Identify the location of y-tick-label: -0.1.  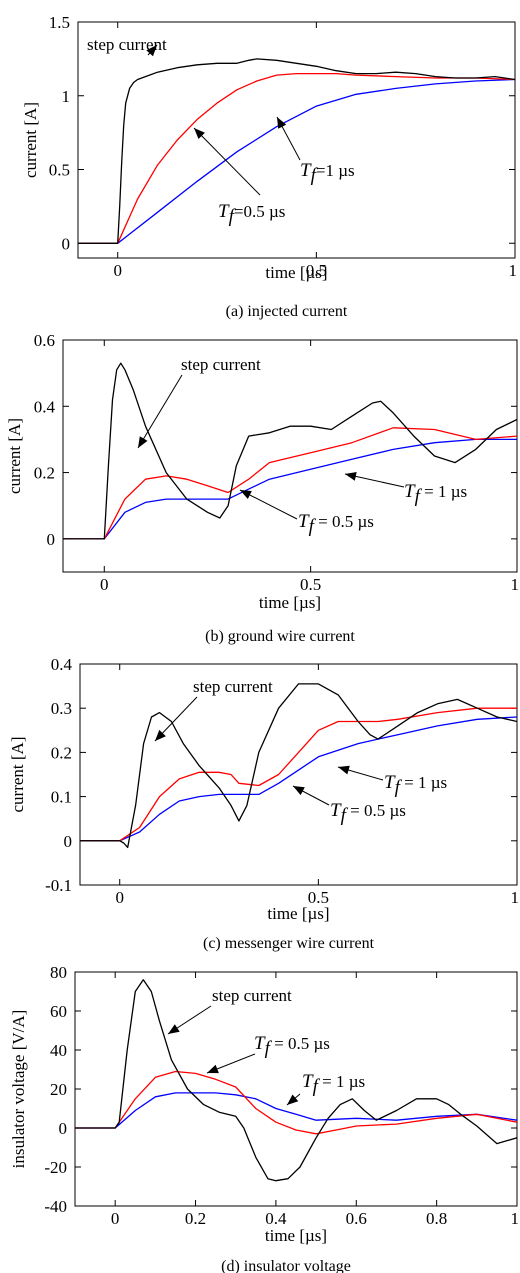
(58, 885).